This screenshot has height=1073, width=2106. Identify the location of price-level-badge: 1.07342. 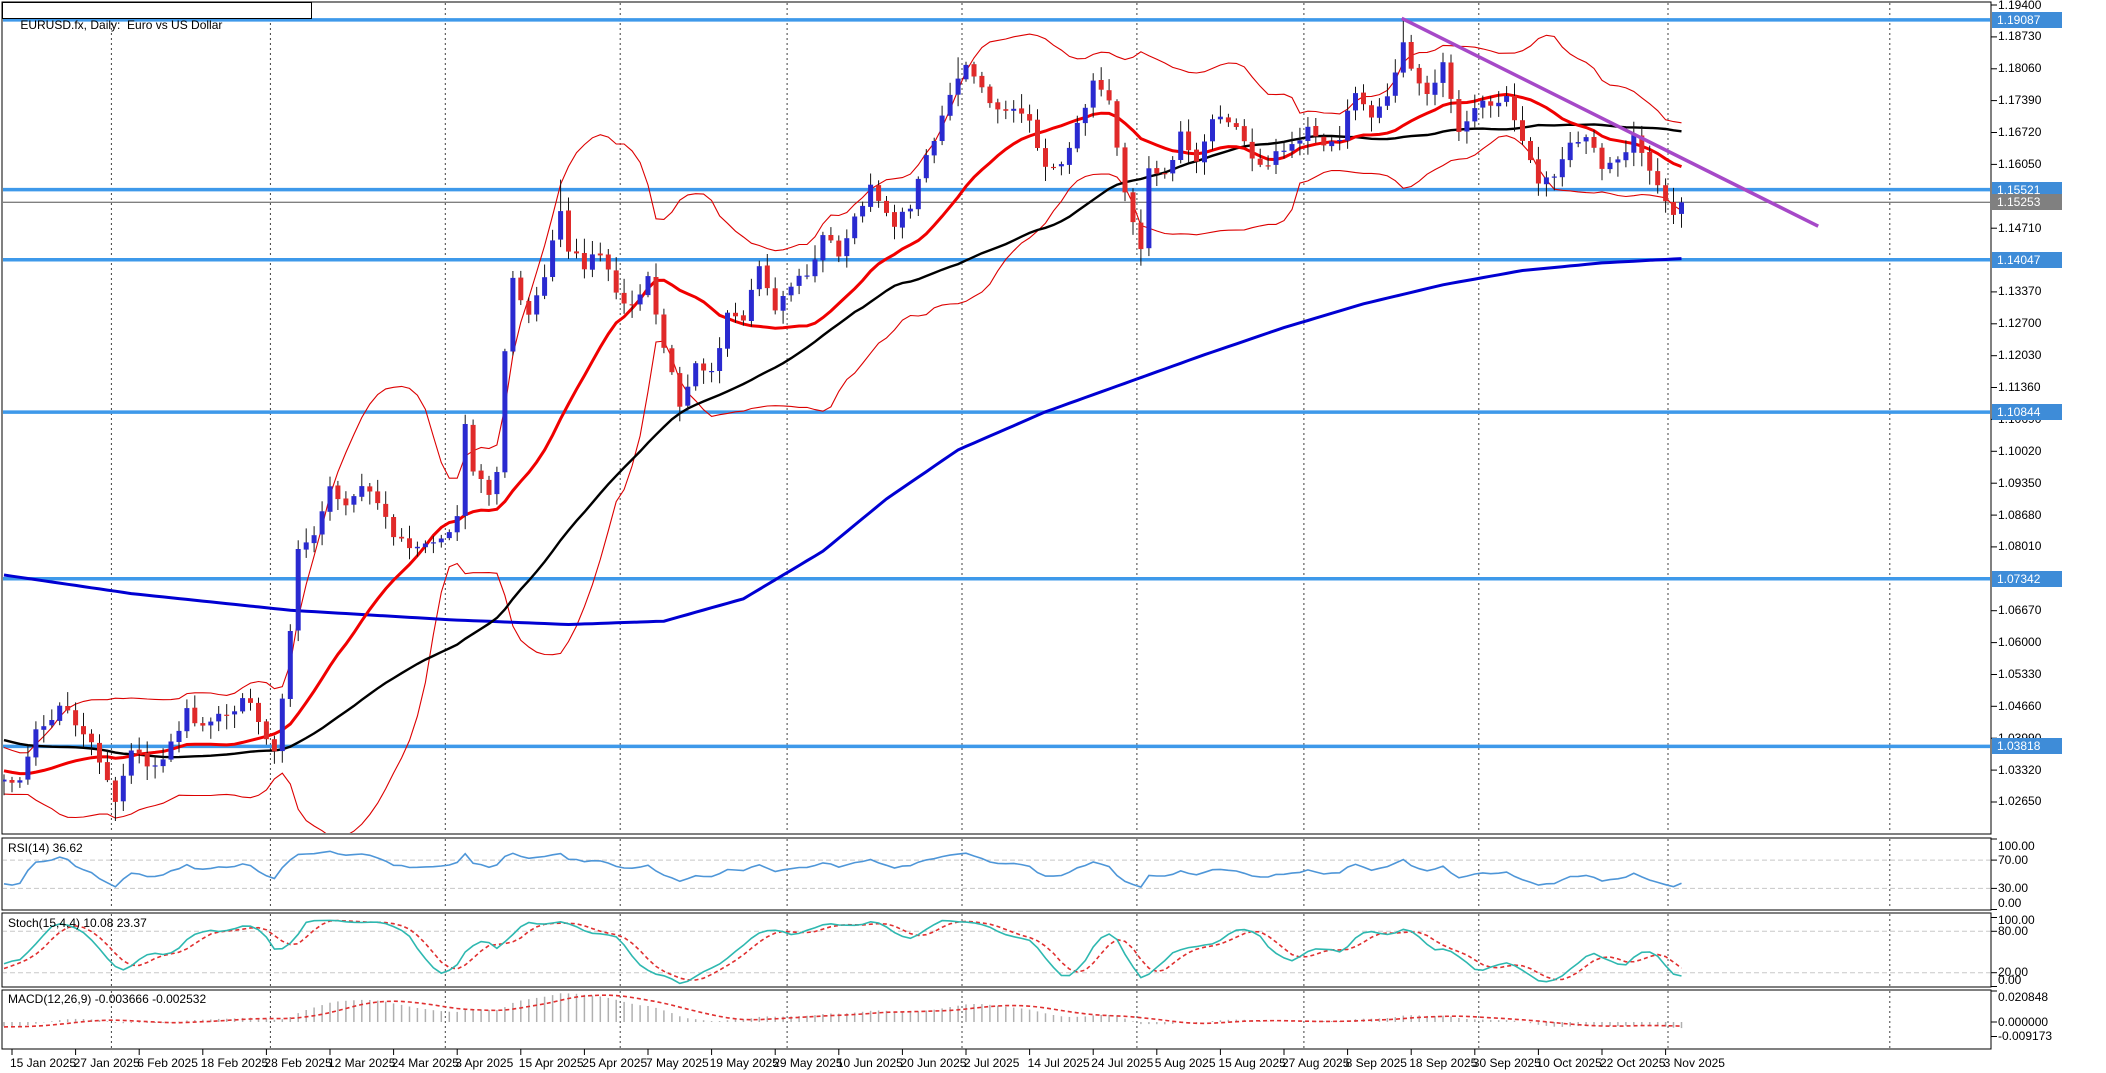
(2027, 578).